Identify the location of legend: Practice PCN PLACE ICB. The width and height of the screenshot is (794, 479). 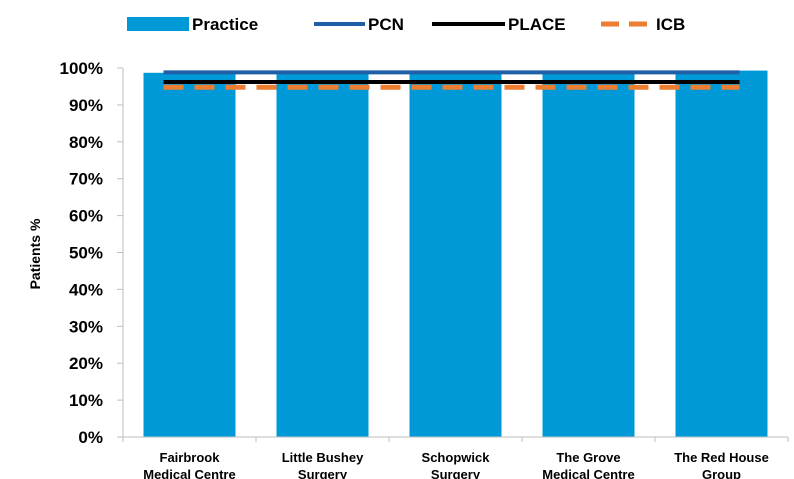
(406, 24).